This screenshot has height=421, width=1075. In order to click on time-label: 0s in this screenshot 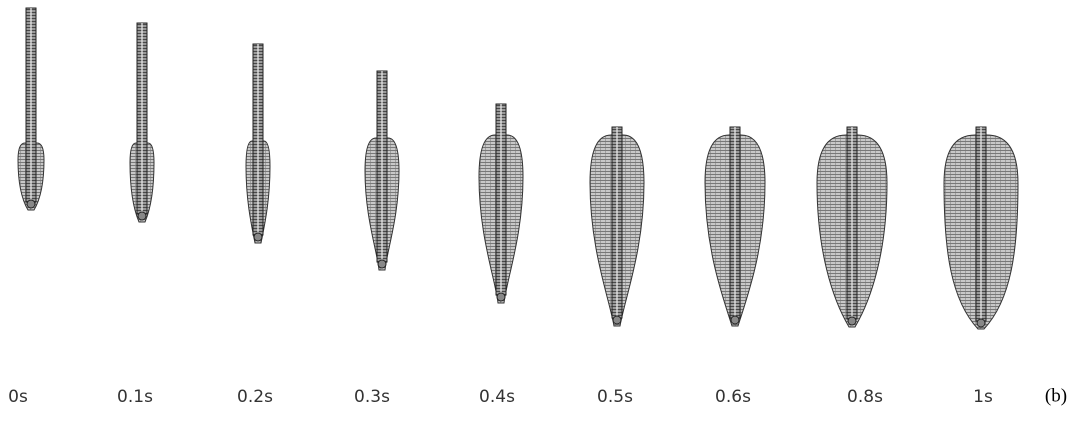, I will do `click(18, 397)`.